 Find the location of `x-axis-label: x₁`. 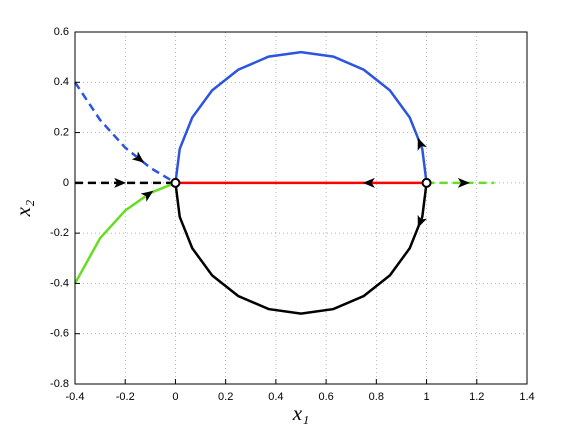

x-axis-label: x₁ is located at coordinates (301, 413).